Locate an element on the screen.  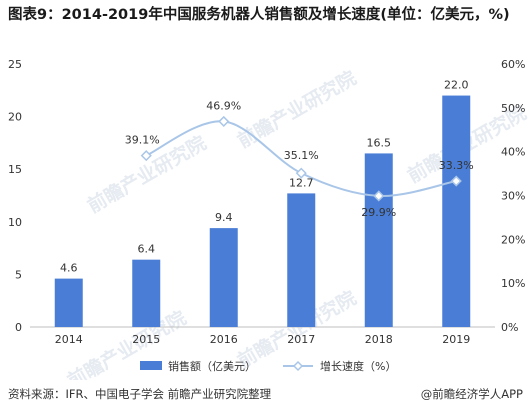
y-left-tick-label: 25 is located at coordinates (15, 64).